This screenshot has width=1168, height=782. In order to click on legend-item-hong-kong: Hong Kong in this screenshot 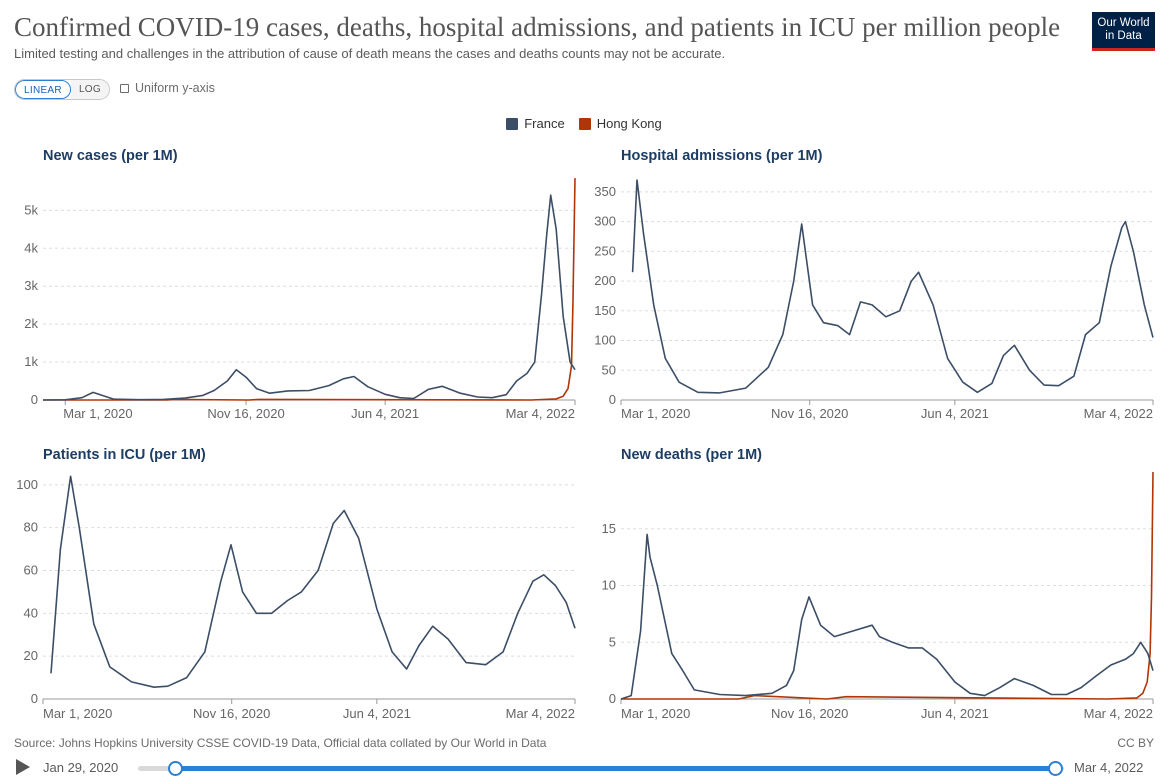, I will do `click(620, 123)`.